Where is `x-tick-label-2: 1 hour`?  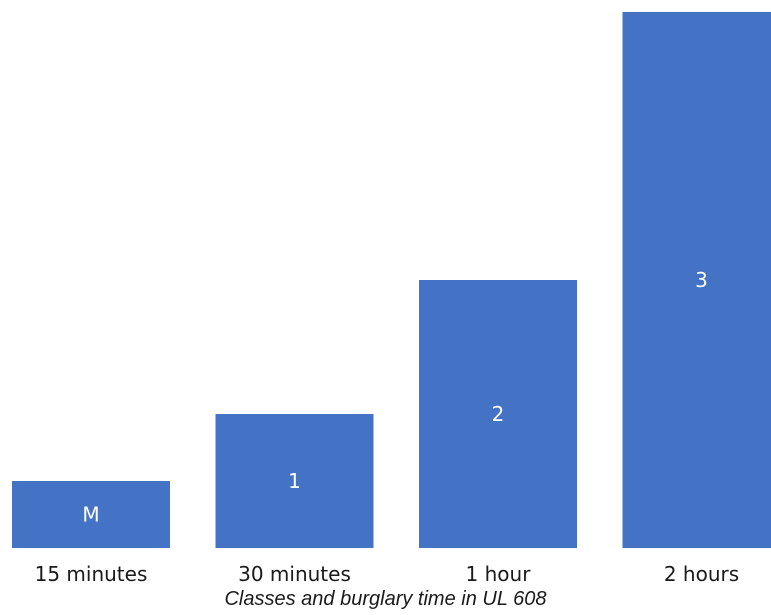 x-tick-label-2: 1 hour is located at coordinates (499, 574).